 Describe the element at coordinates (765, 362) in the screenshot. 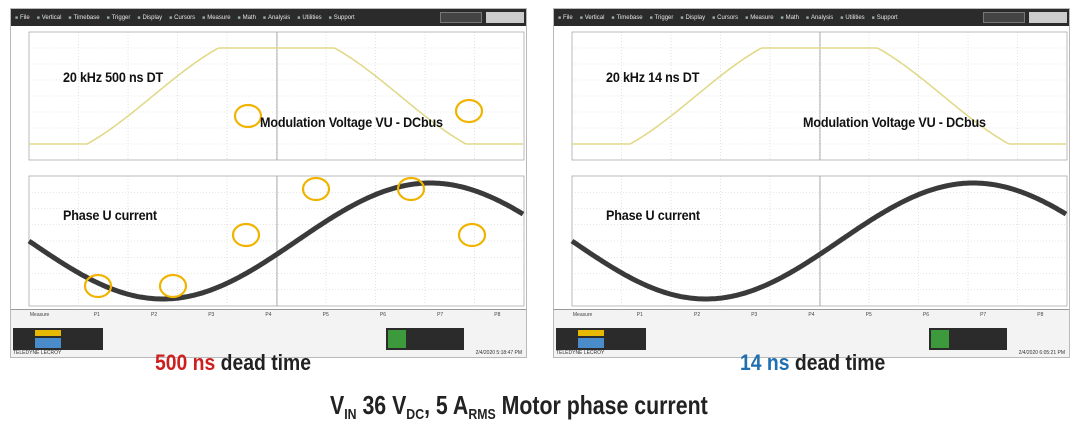

I see `dead-time-value: 14 ns` at that location.